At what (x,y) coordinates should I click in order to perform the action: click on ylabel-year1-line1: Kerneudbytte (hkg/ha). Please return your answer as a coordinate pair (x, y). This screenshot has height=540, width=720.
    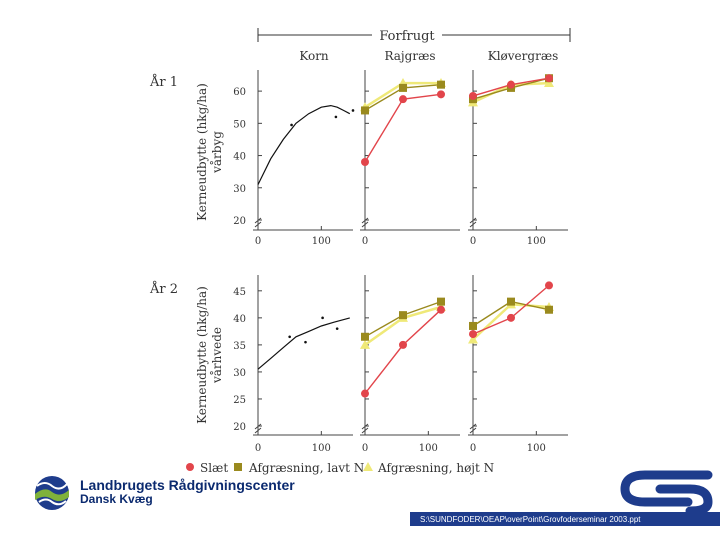
    Looking at the image, I should click on (202, 152).